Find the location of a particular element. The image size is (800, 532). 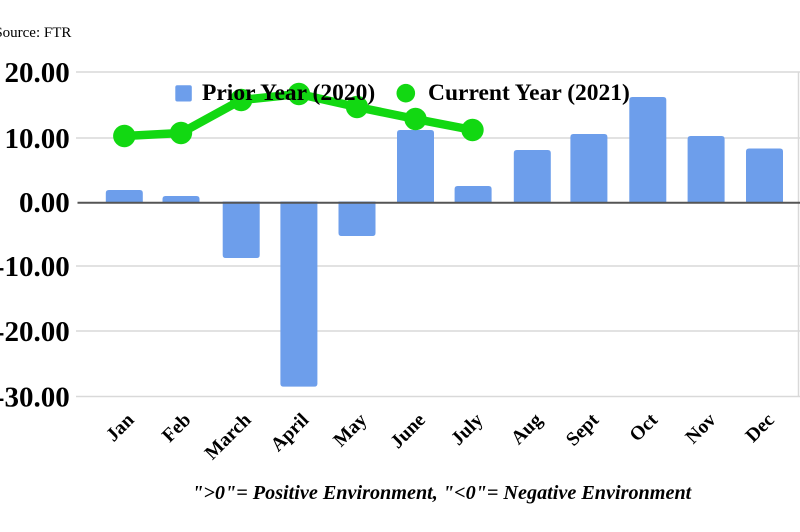

svg-text: -10.00 is located at coordinates (35, 267).